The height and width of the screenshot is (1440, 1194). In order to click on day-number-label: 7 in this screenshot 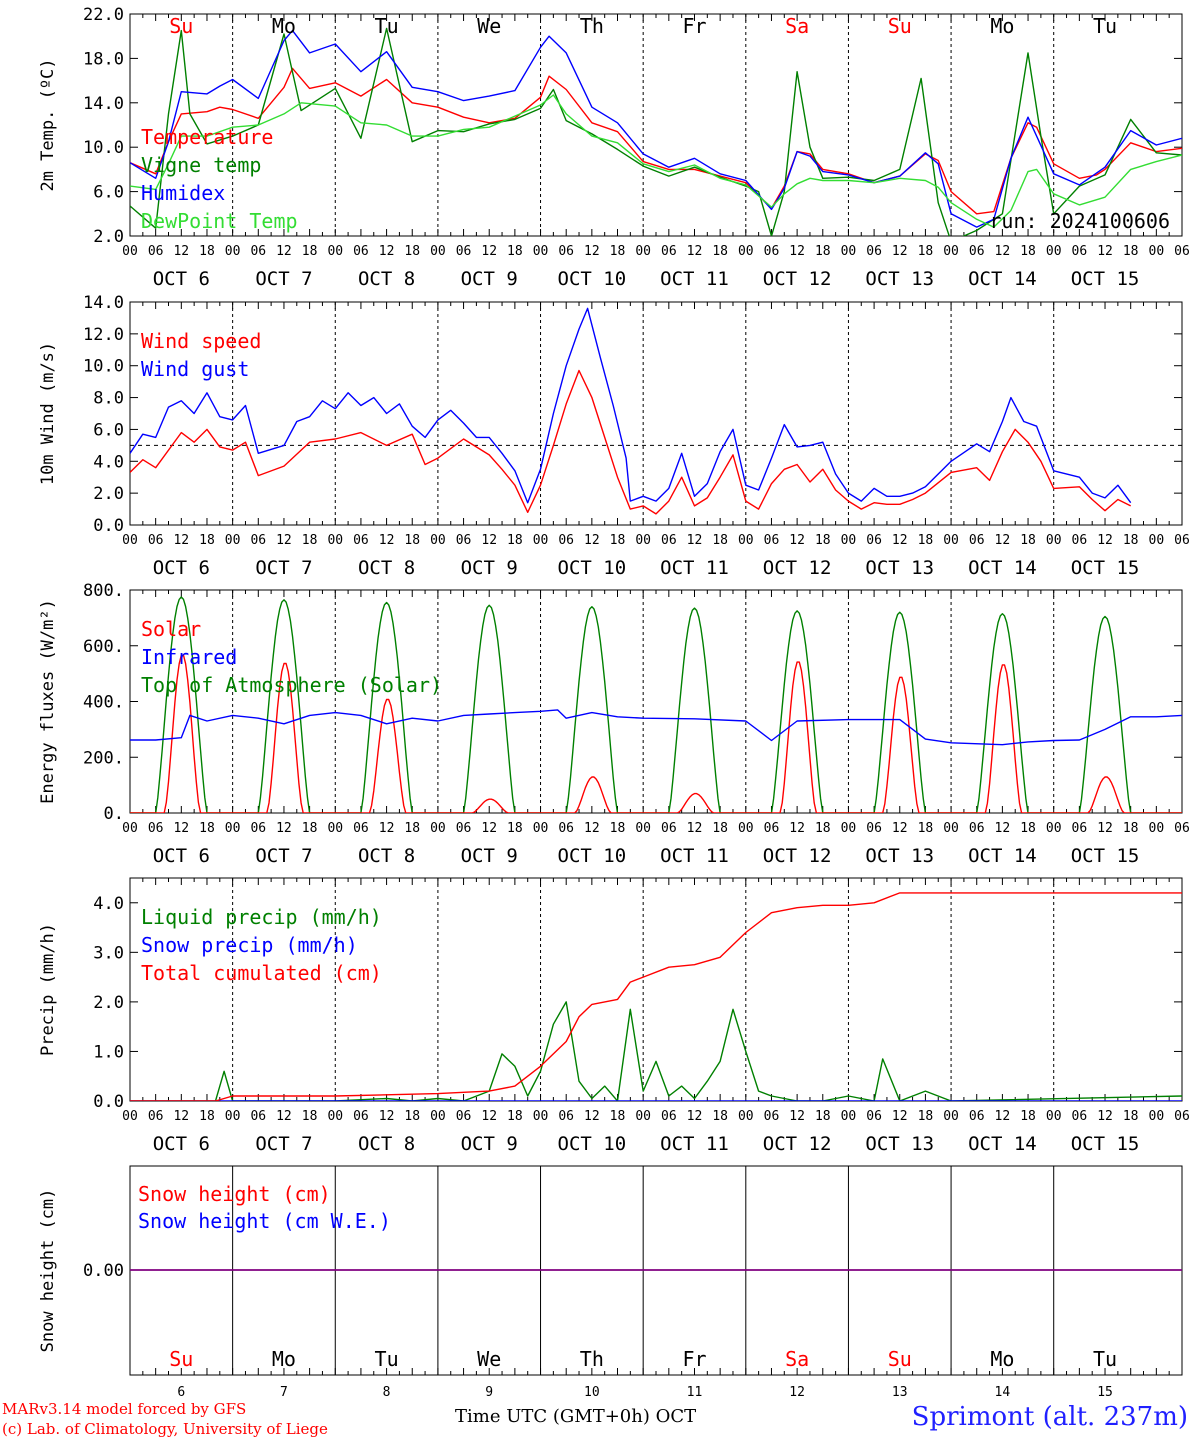, I will do `click(284, 1392)`.